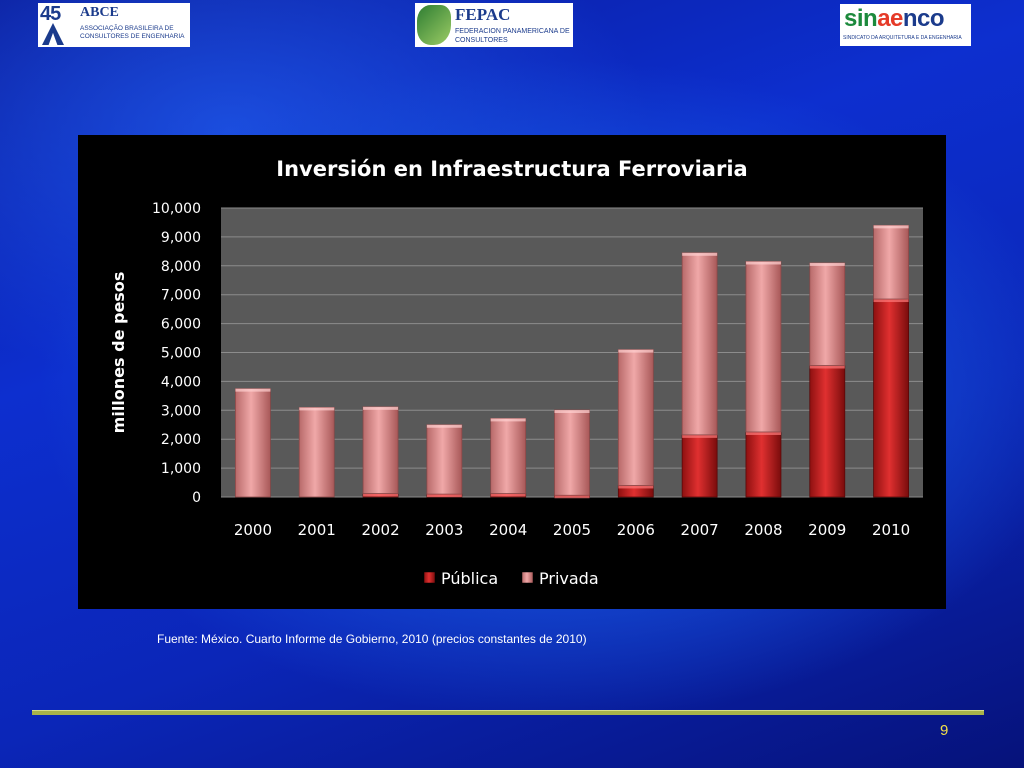 This screenshot has height=768, width=1024. Describe the element at coordinates (699, 466) in the screenshot. I see `bar-publica-2007` at that location.